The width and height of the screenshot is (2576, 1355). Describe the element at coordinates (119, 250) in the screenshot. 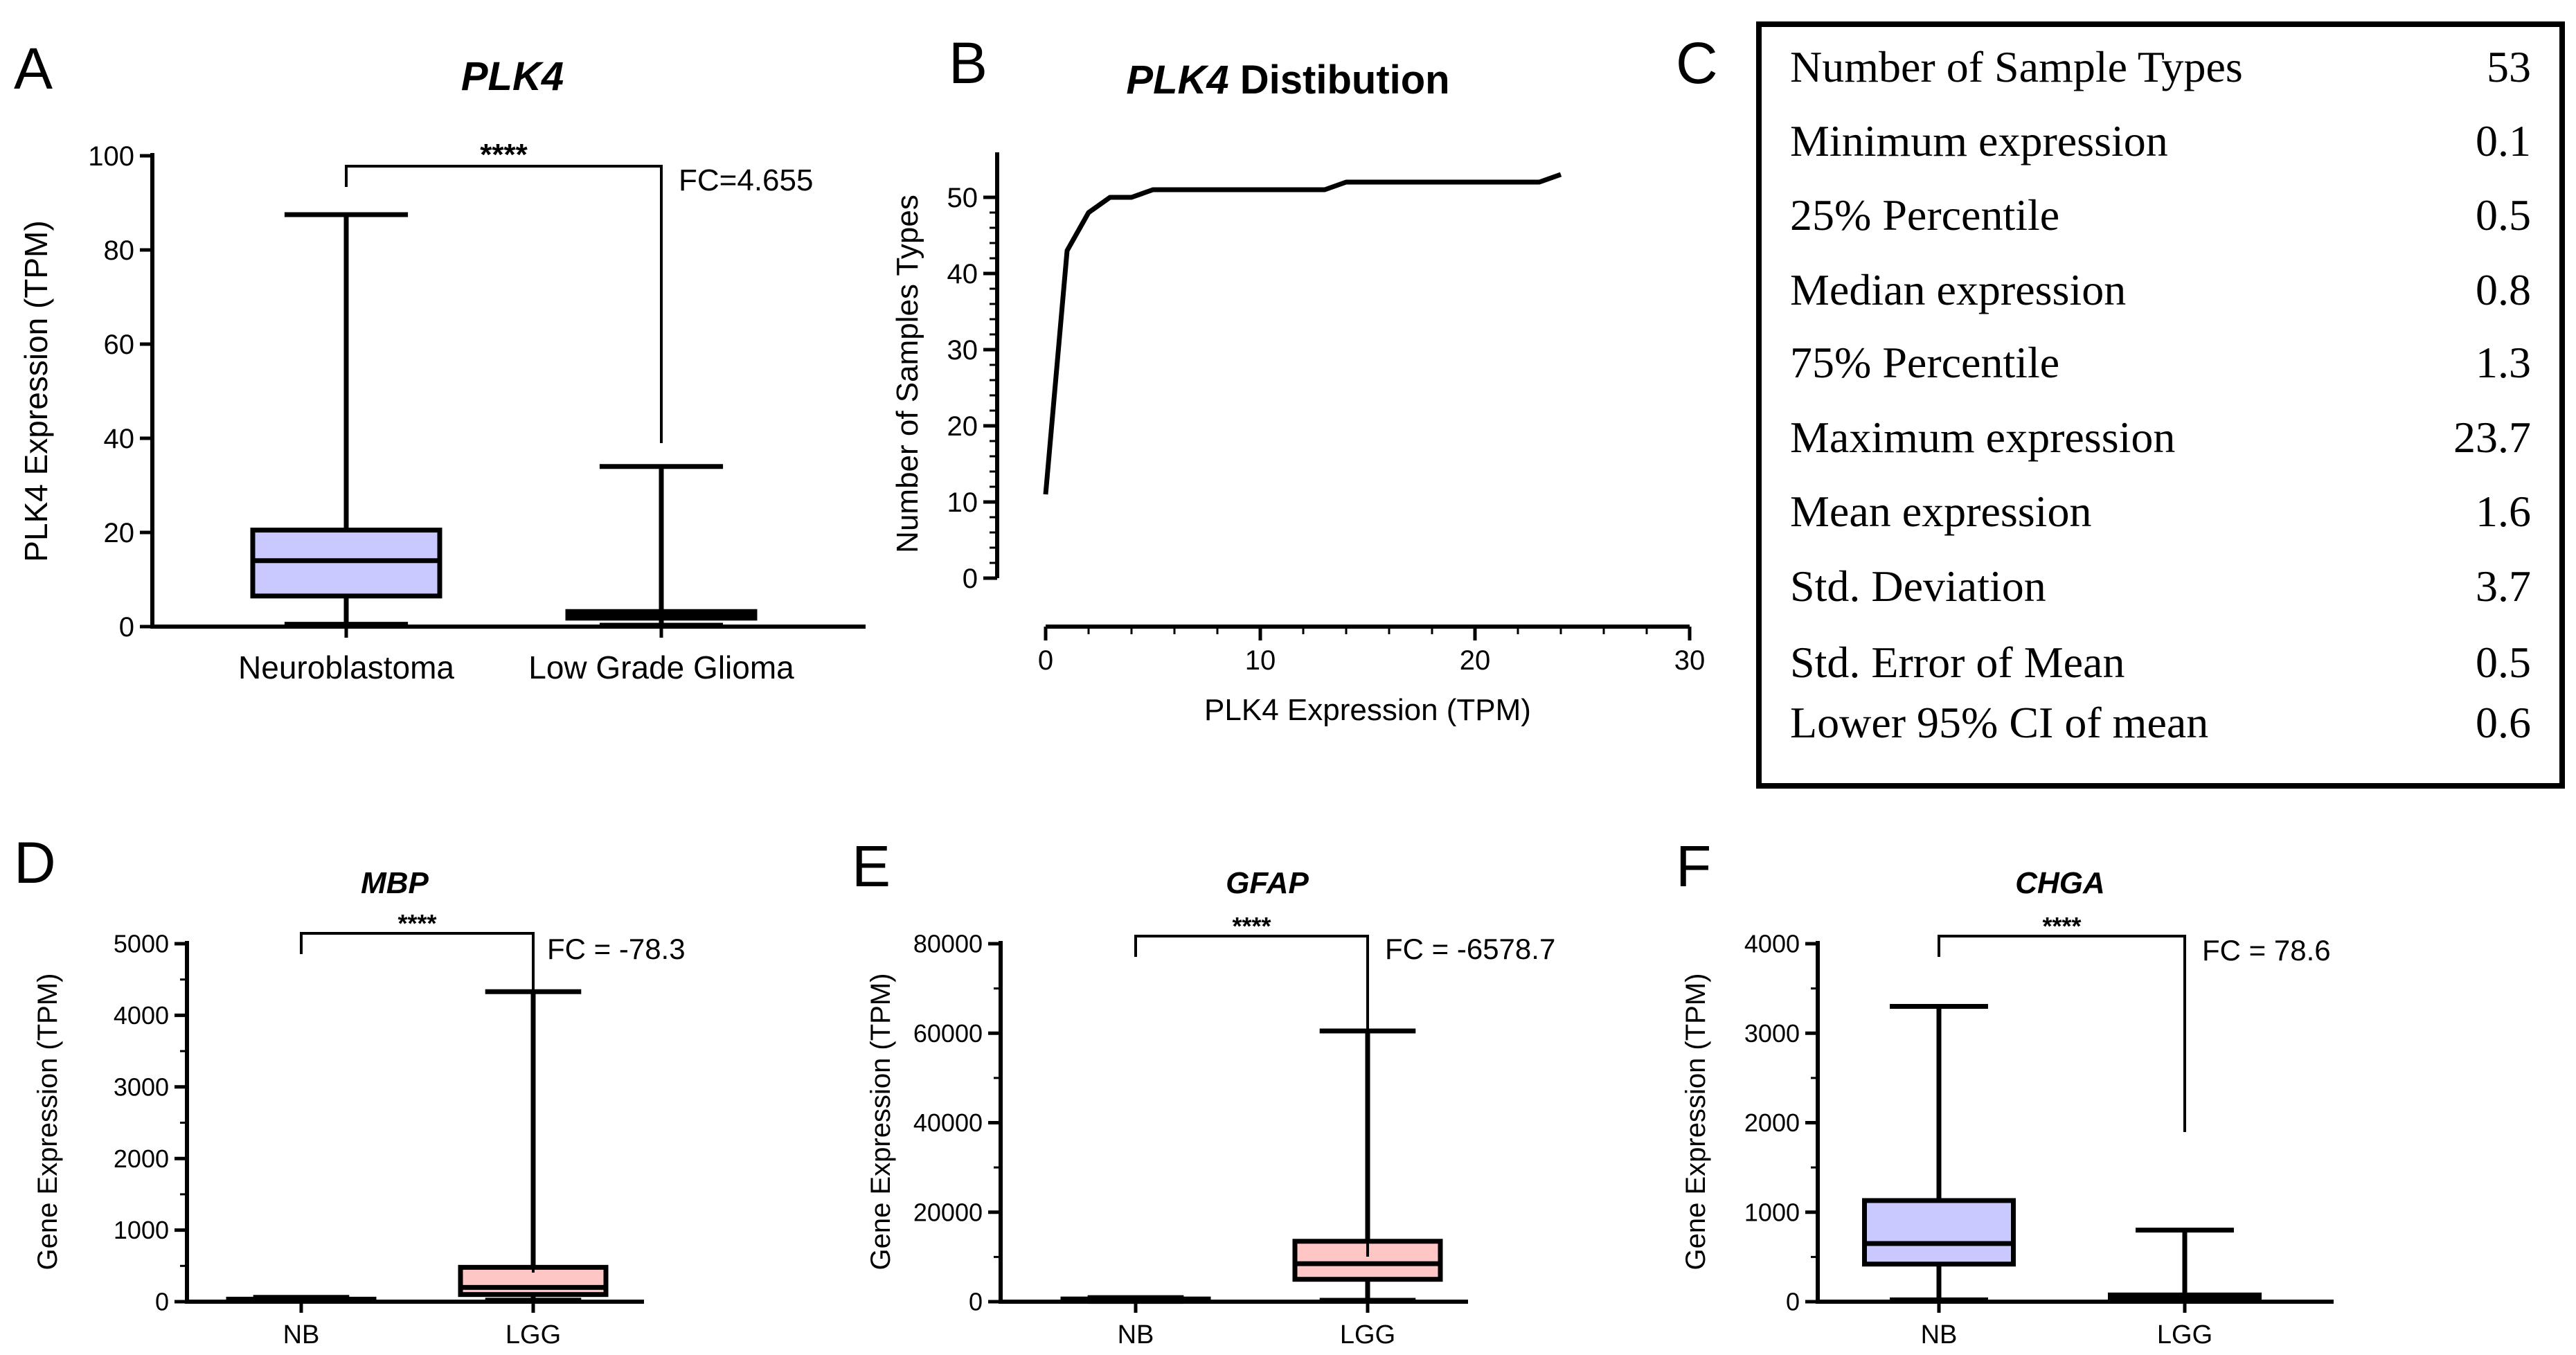

I see `y-tick-label: 80` at that location.